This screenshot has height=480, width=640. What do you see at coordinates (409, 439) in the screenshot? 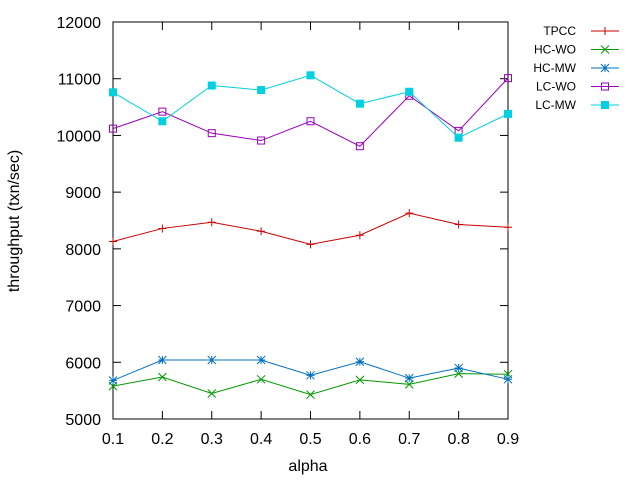
I see `x-tick-label: 0.7` at bounding box center [409, 439].